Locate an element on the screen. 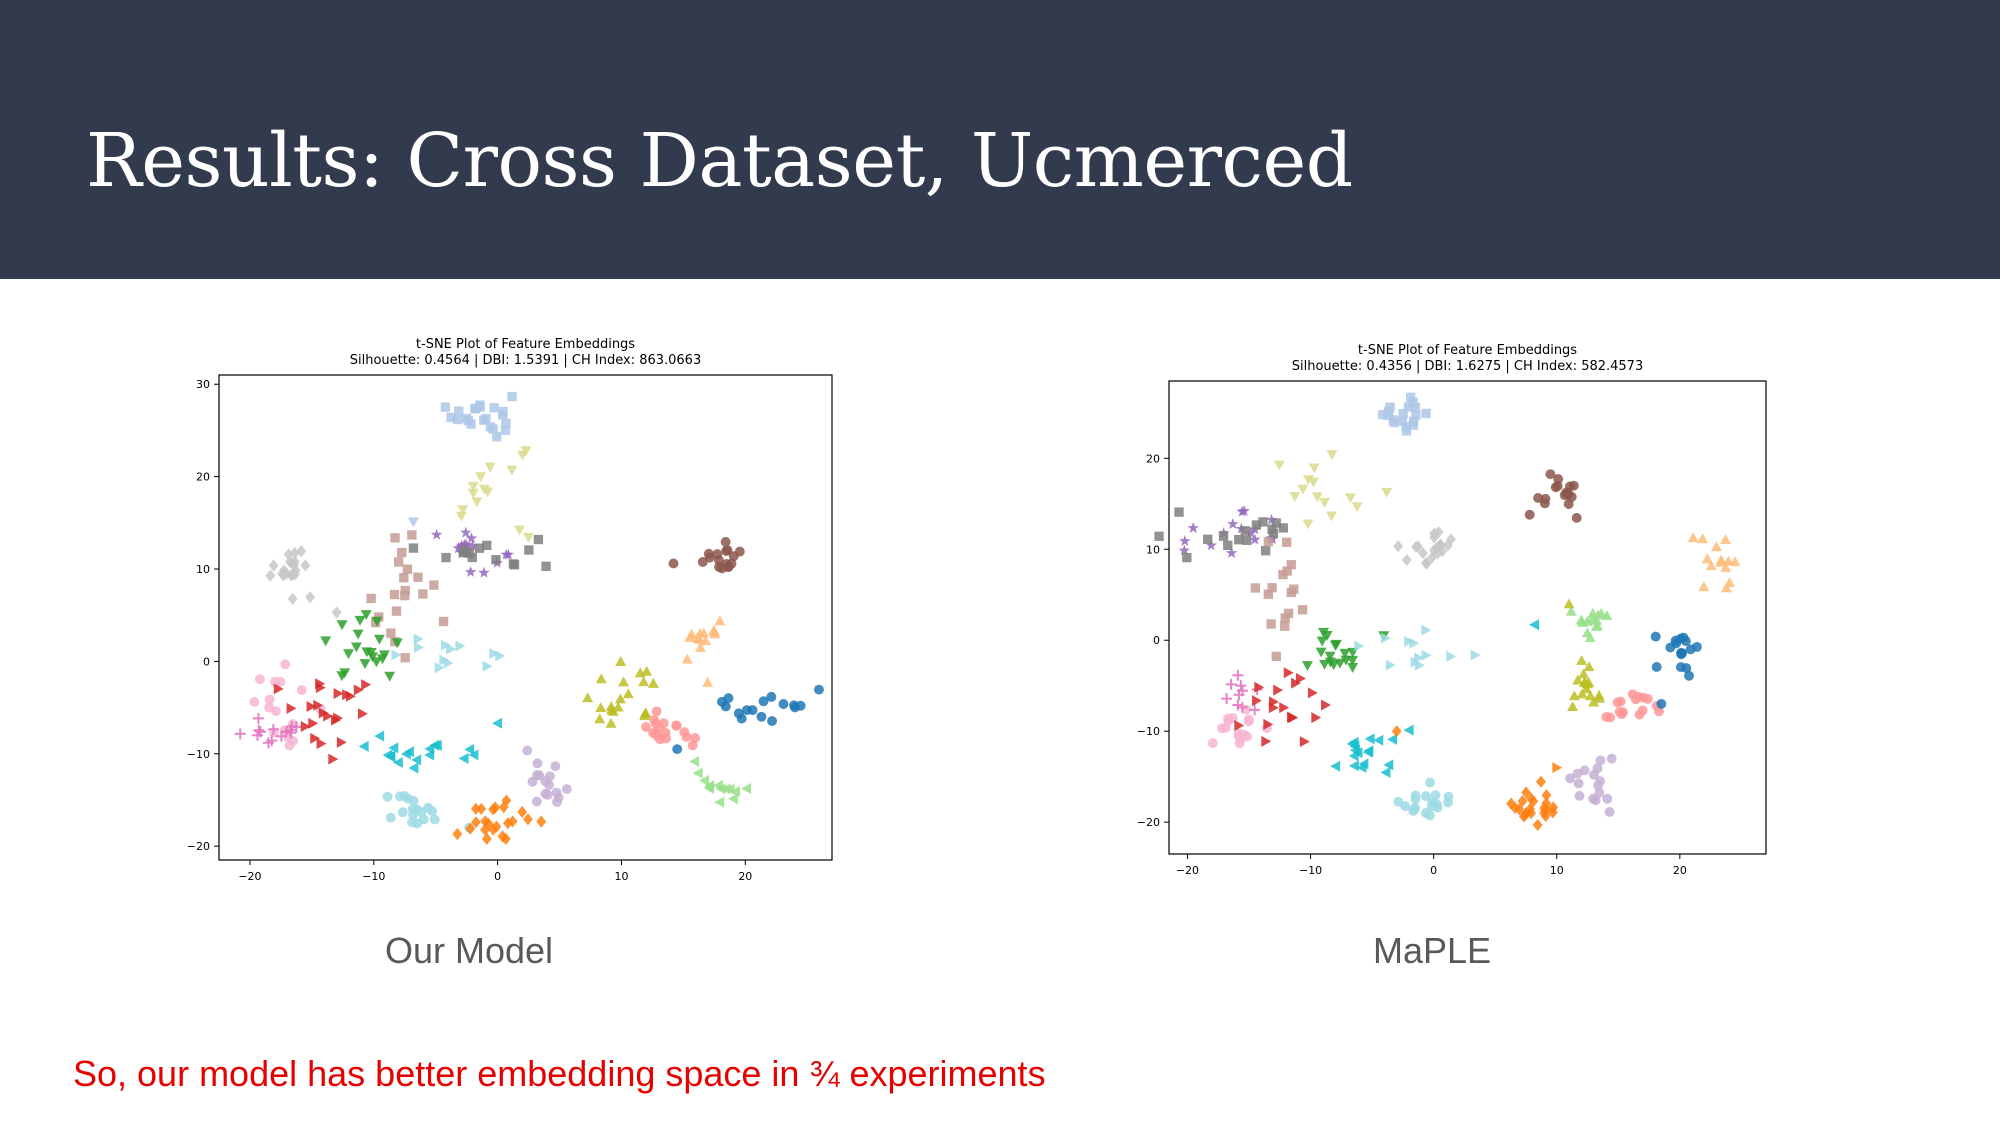 The image size is (2000, 1125). scatter-points is located at coordinates (1447, 611).